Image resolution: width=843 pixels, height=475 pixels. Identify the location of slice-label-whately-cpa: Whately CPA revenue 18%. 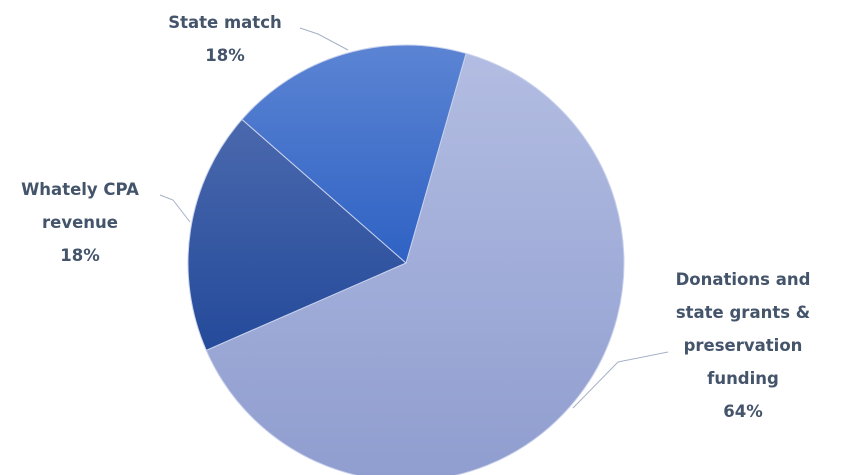
(80, 222).